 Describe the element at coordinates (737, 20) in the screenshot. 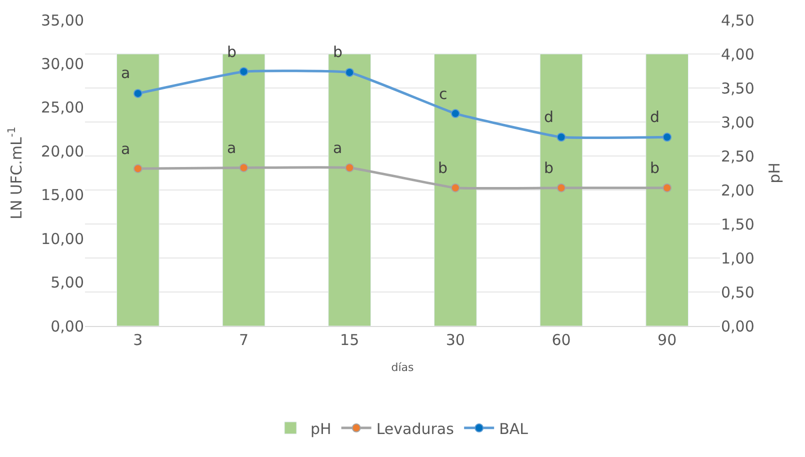

I see `y2-tick-label: 4,50` at that location.